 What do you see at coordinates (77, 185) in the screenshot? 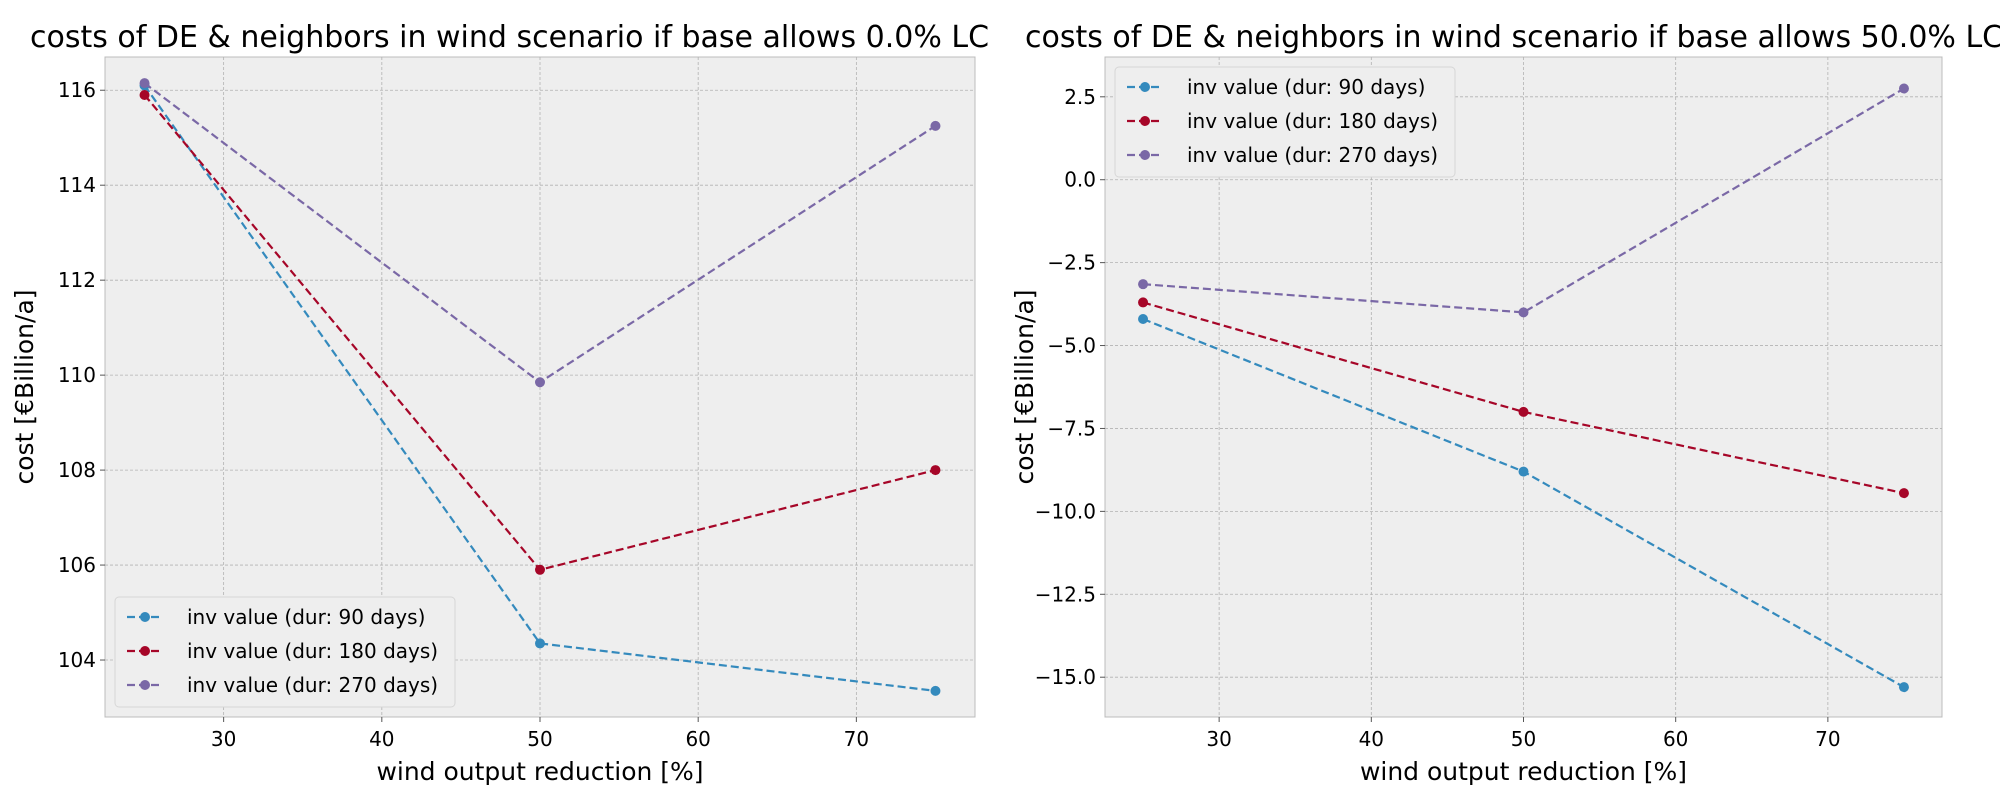
I see `y-tick-label: 114` at bounding box center [77, 185].